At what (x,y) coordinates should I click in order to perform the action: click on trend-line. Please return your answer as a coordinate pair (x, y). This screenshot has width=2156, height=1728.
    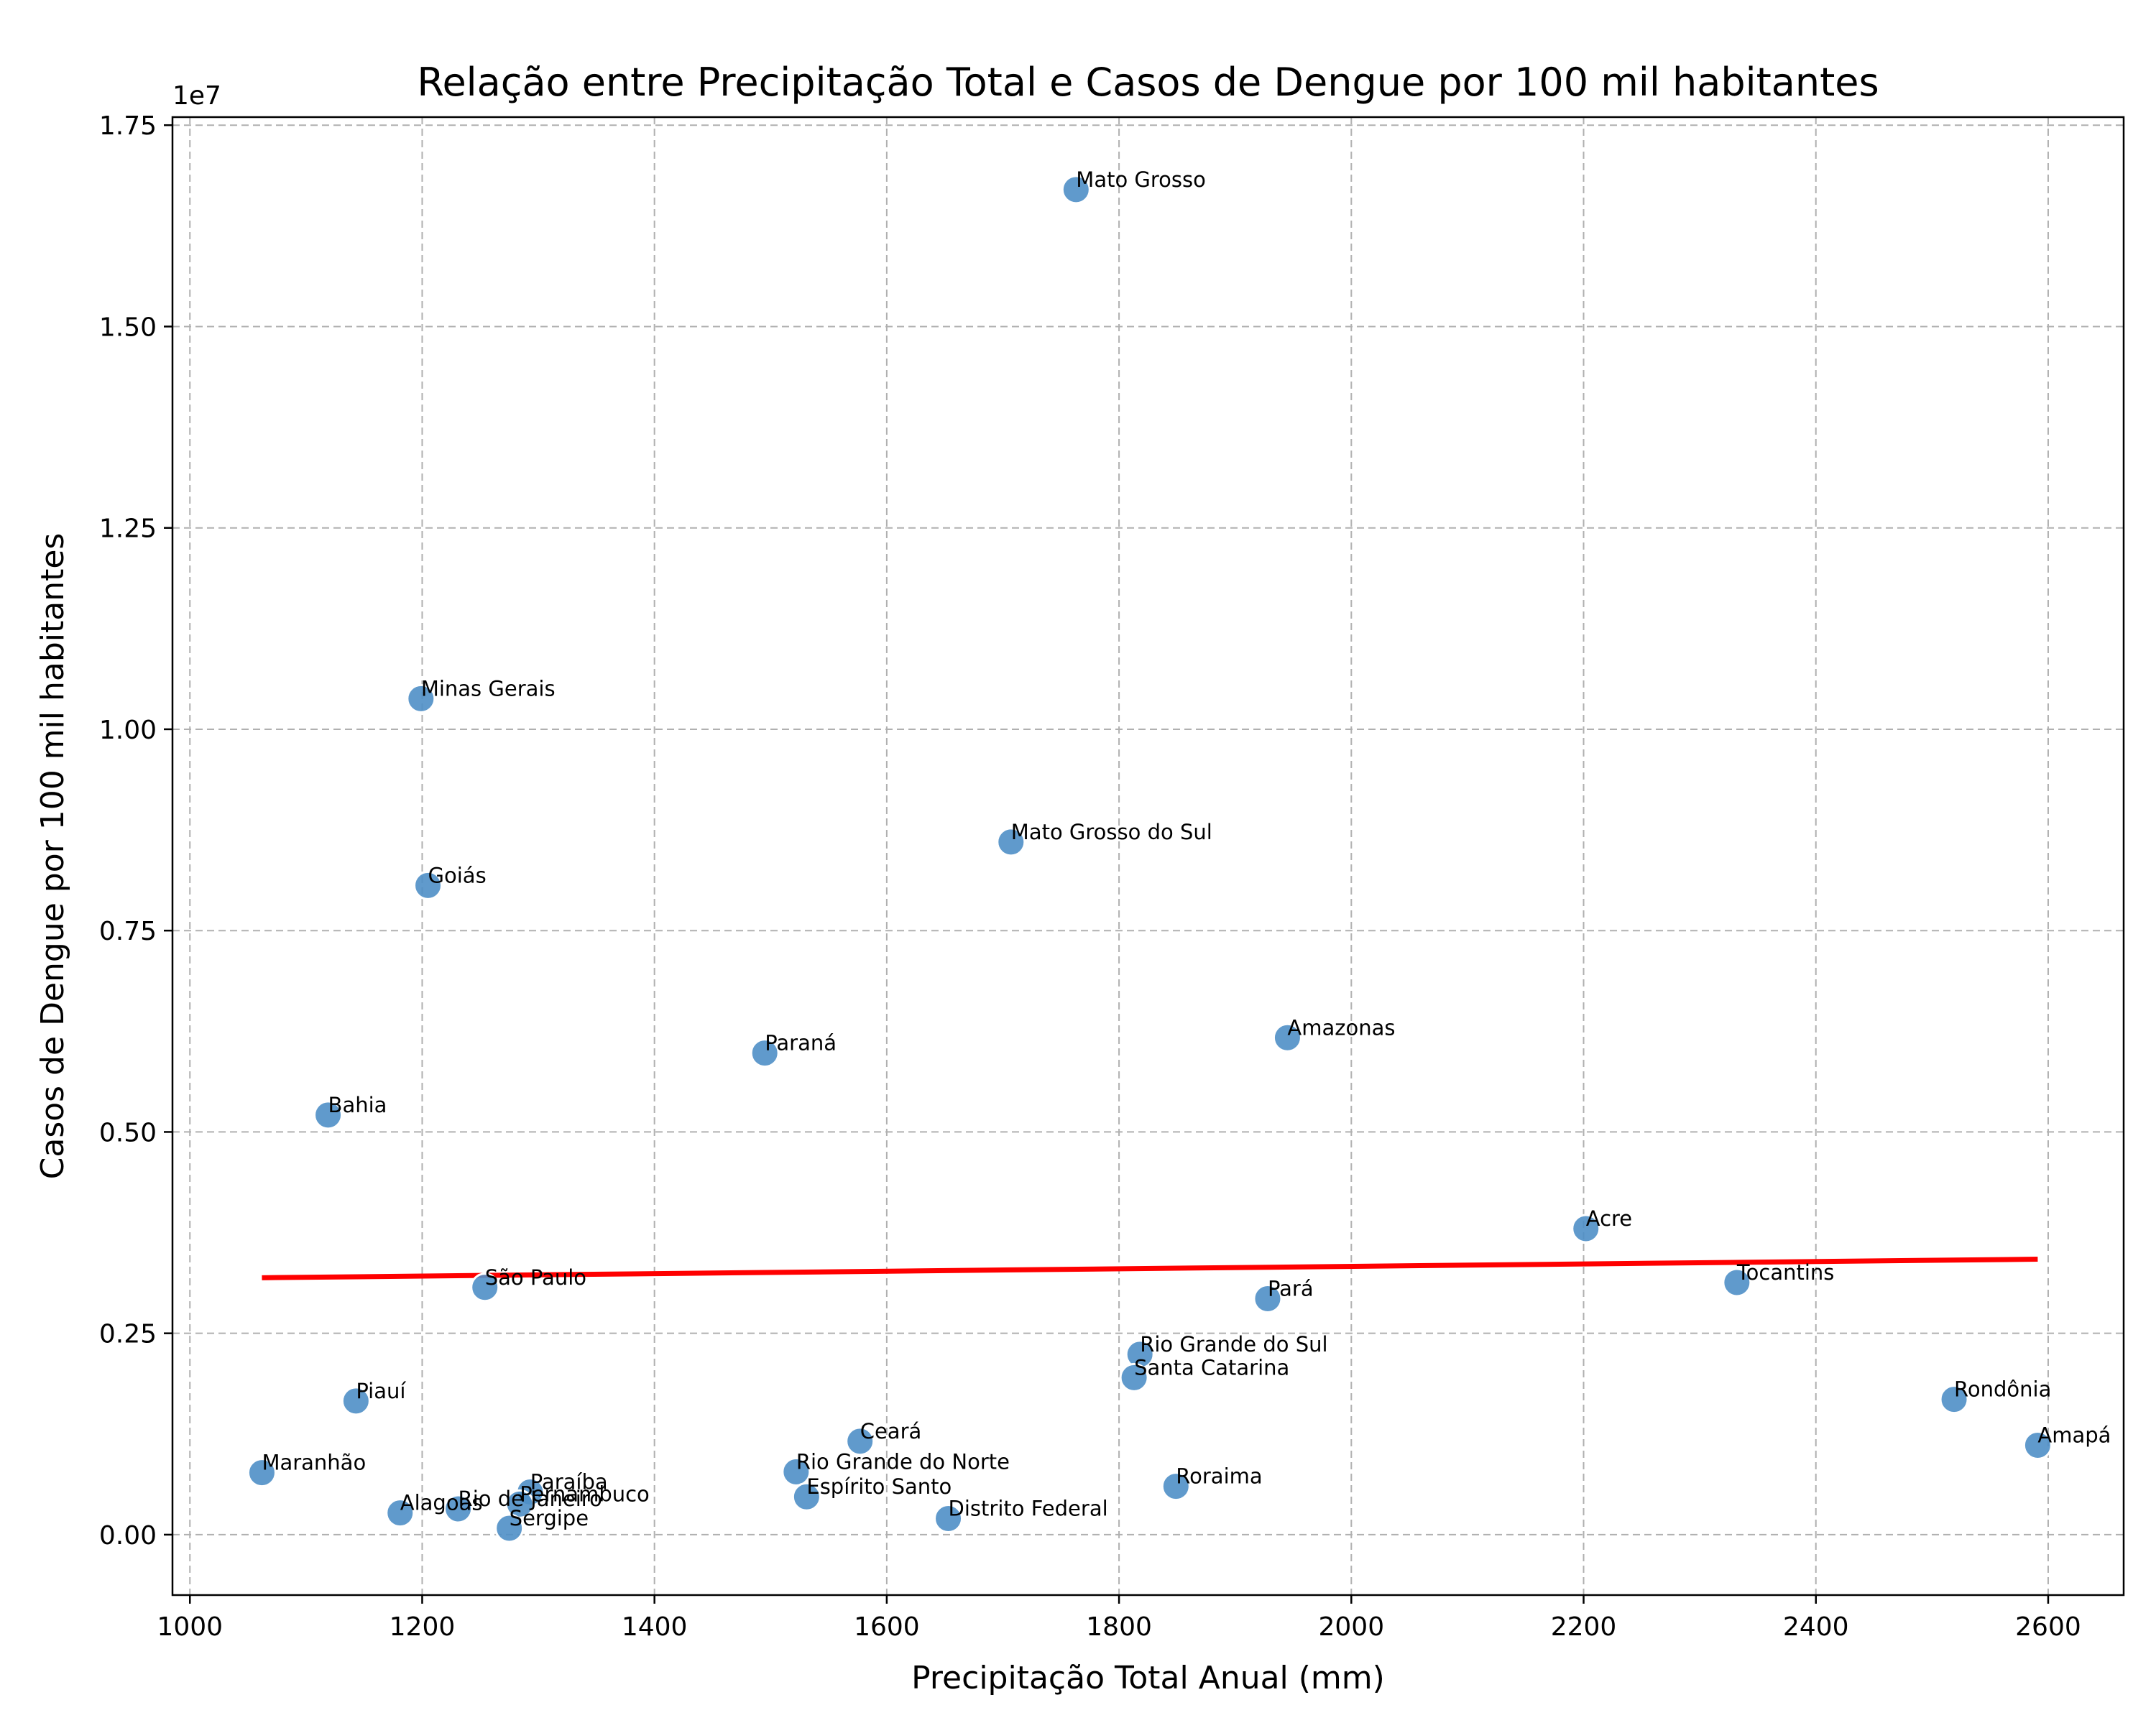
    Looking at the image, I should click on (1150, 1268).